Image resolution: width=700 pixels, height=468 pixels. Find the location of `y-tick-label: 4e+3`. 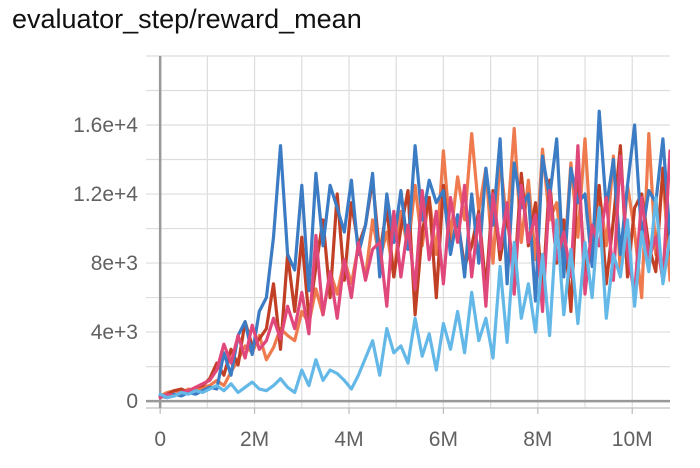

y-tick-label: 4e+3 is located at coordinates (114, 332).